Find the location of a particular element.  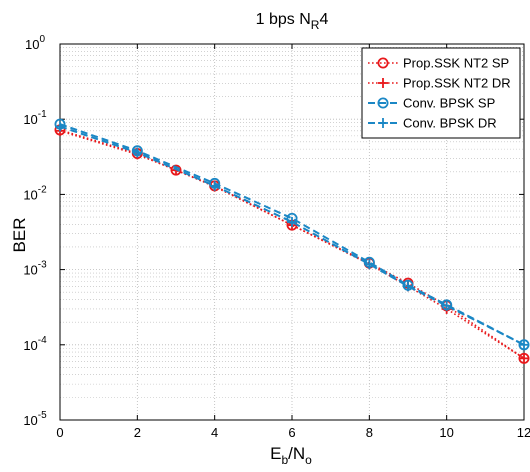

y-tick-label: 10⁻³ is located at coordinates (35, 269).